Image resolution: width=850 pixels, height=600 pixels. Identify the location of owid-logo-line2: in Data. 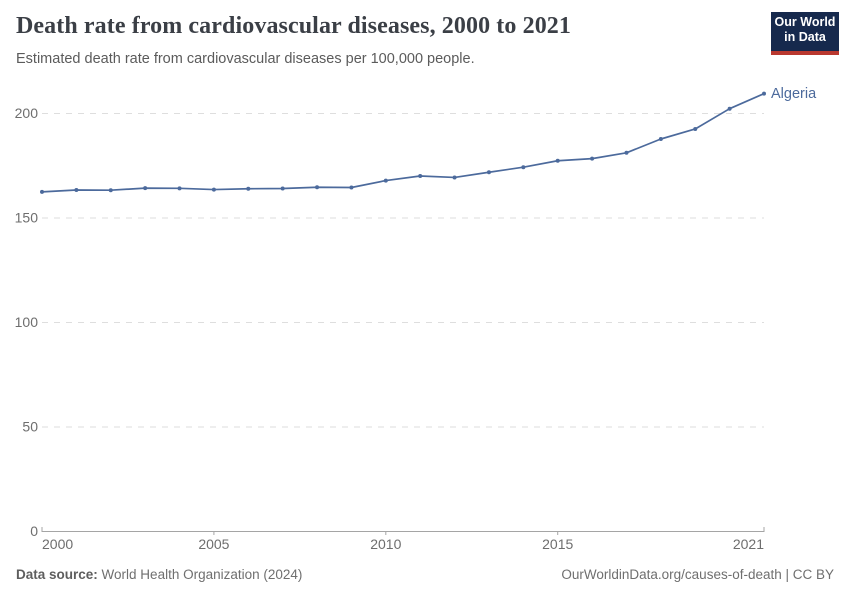
(805, 37).